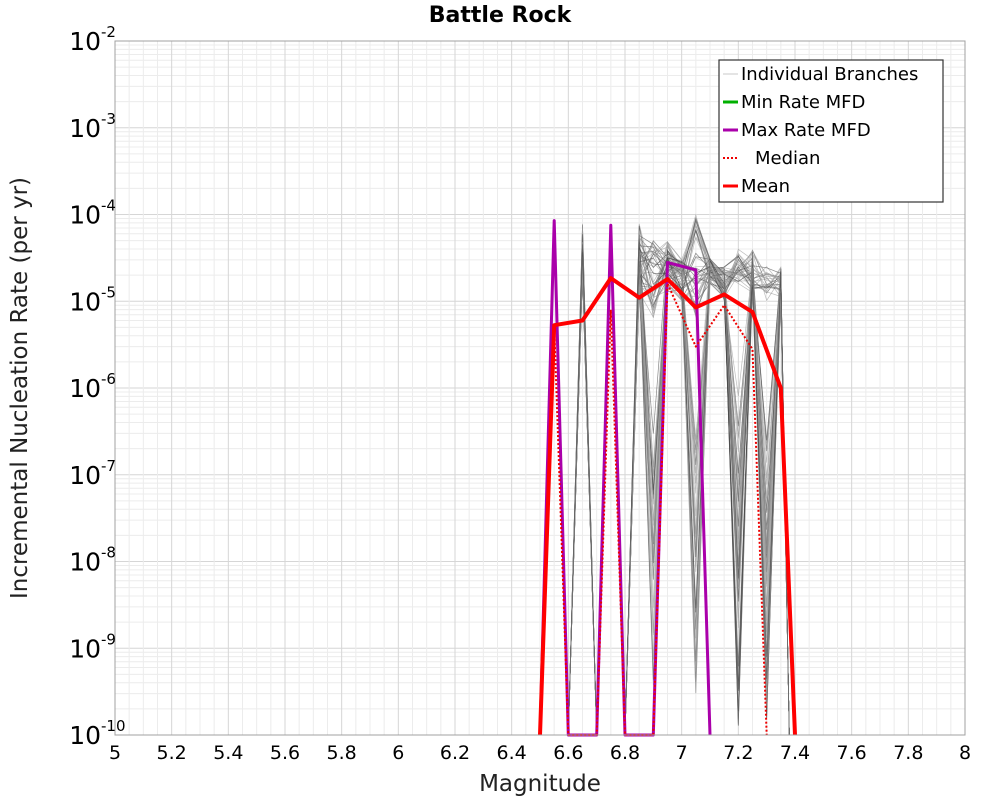 Image resolution: width=1000 pixels, height=800 pixels. I want to click on y-tick-label: 10 -2, so click(92, 39).